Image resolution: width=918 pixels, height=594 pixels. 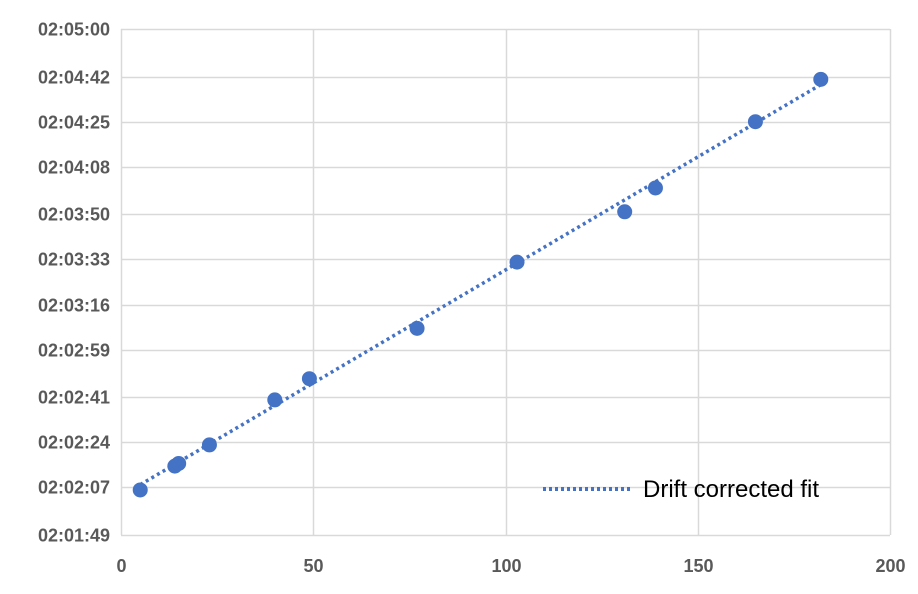 What do you see at coordinates (74, 488) in the screenshot?
I see `y-tick-label: 02:02:07` at bounding box center [74, 488].